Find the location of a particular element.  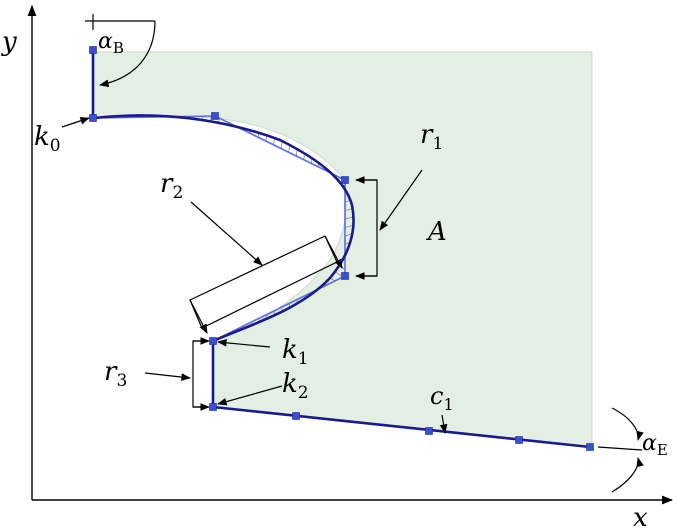

node-k0 is located at coordinates (93, 118).